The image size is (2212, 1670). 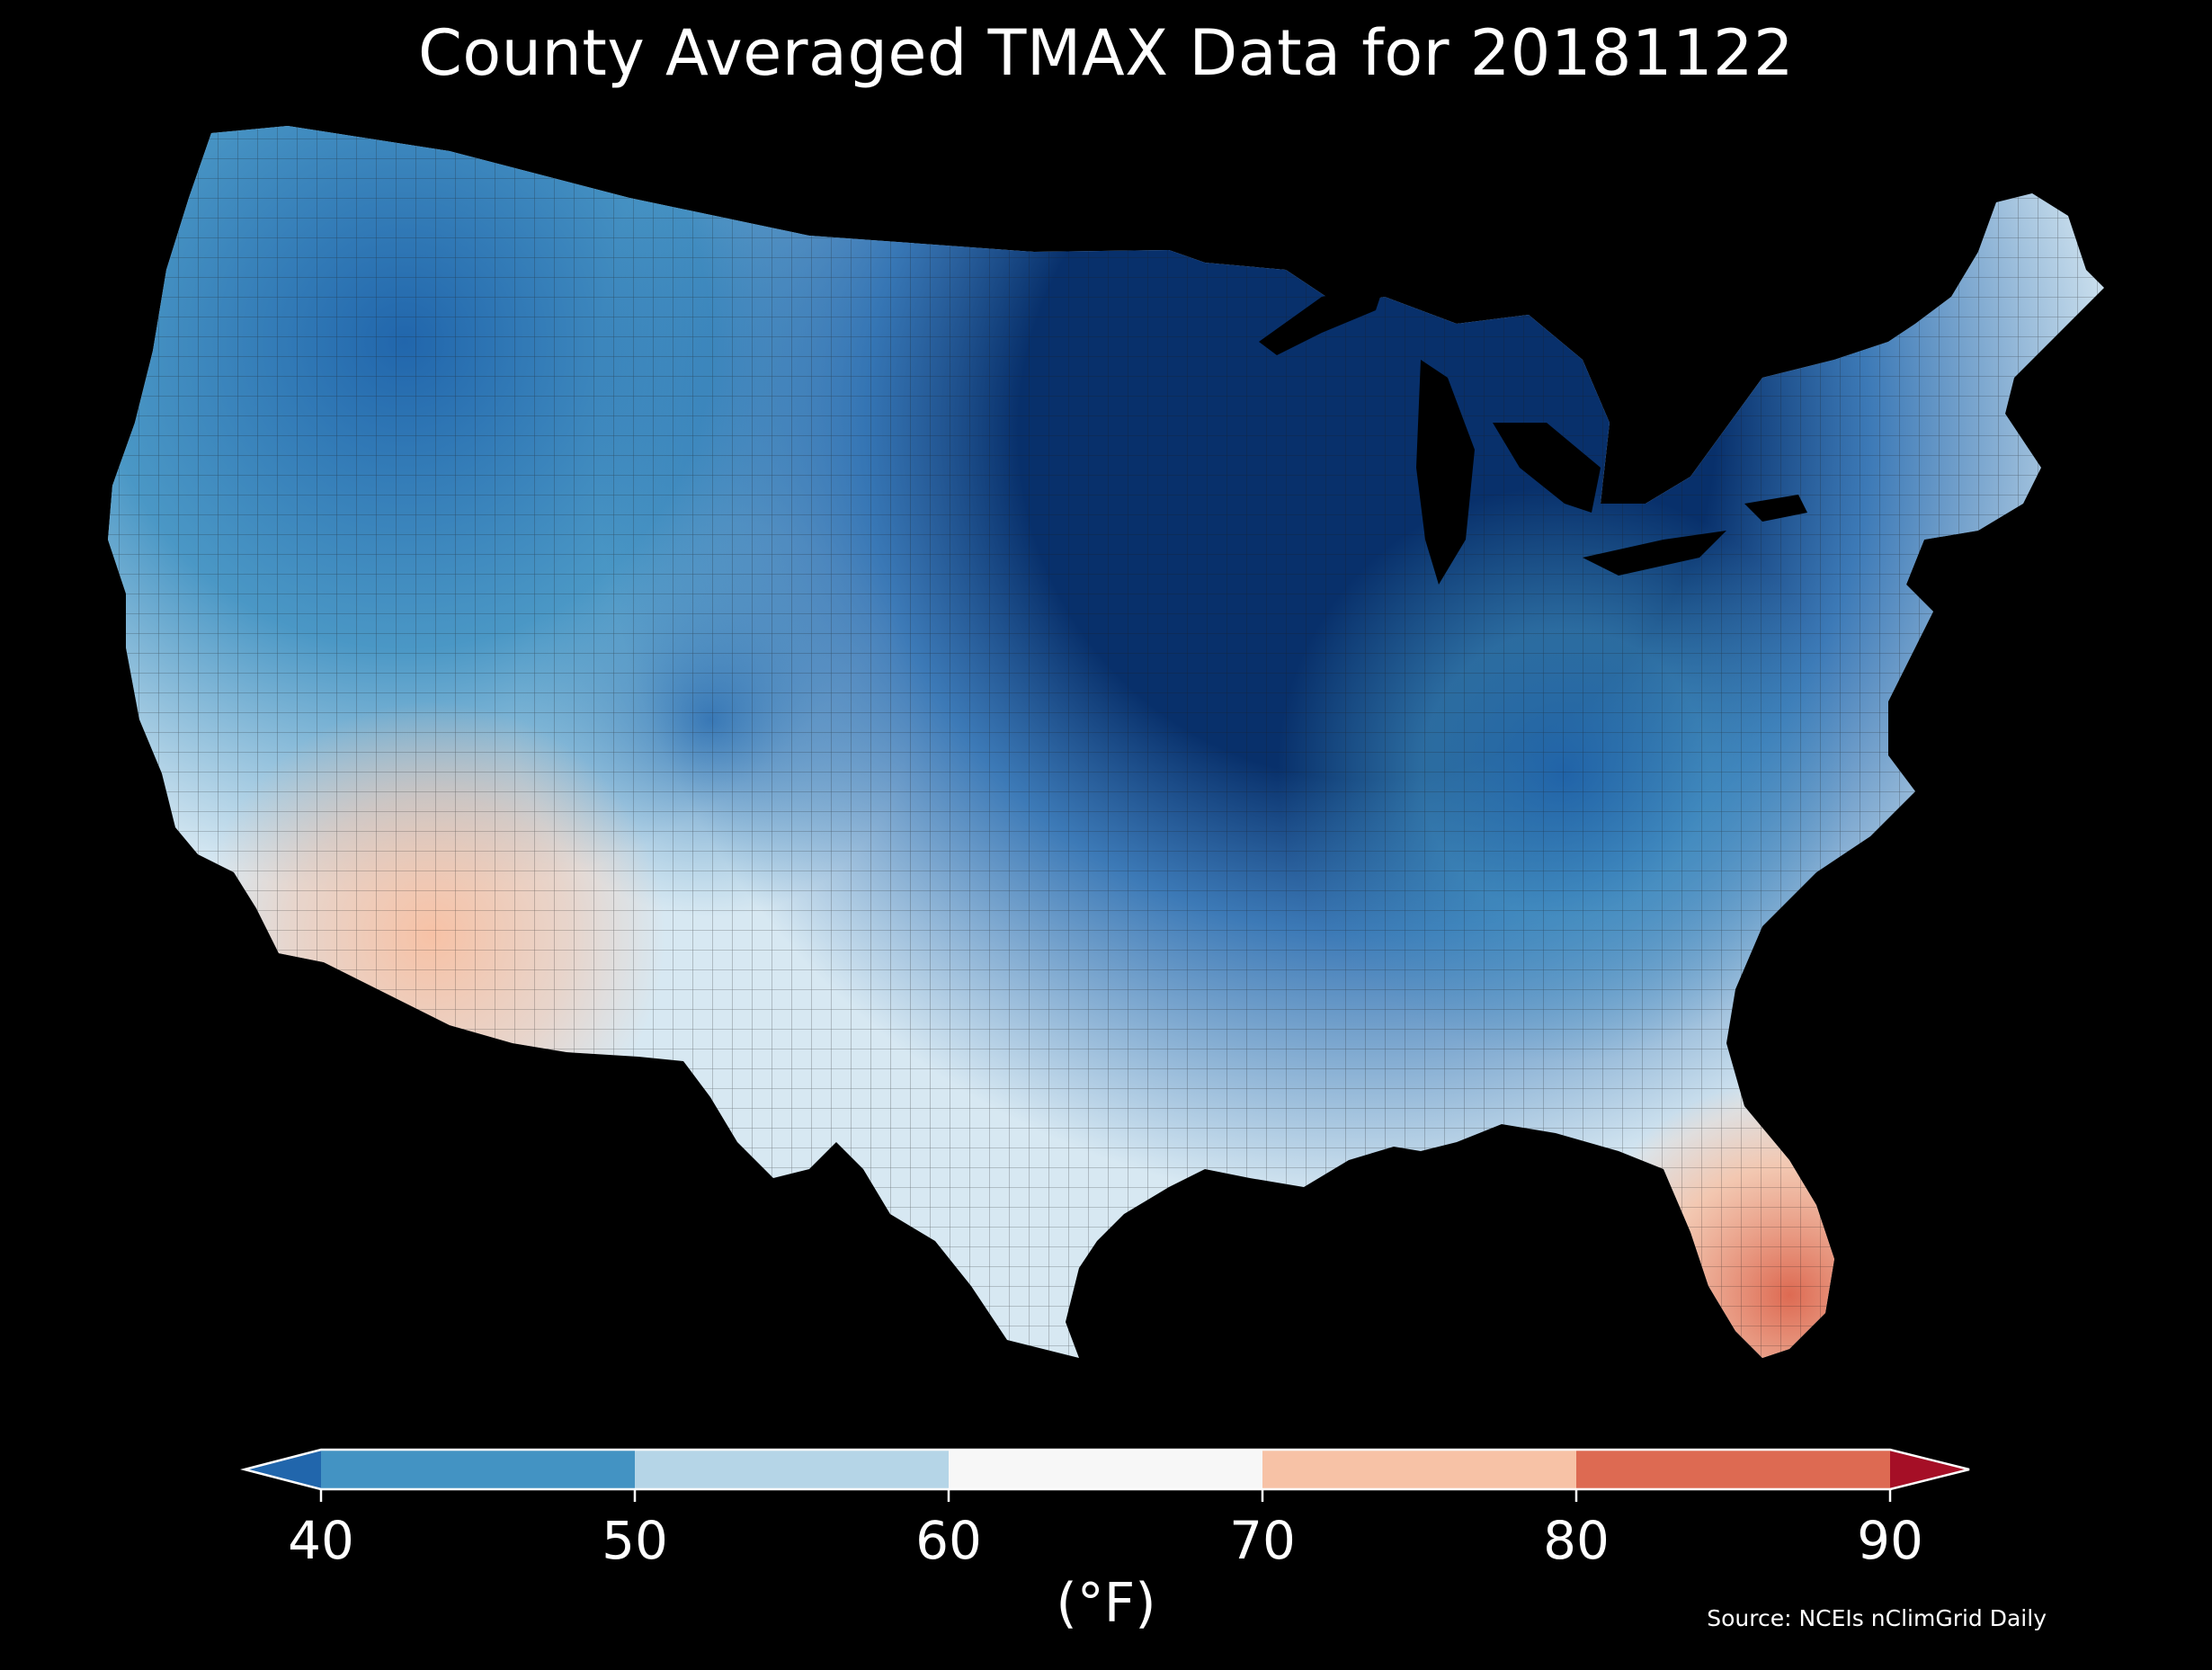 What do you see at coordinates (948, 1540) in the screenshot?
I see `colorbar-tick-label: 60` at bounding box center [948, 1540].